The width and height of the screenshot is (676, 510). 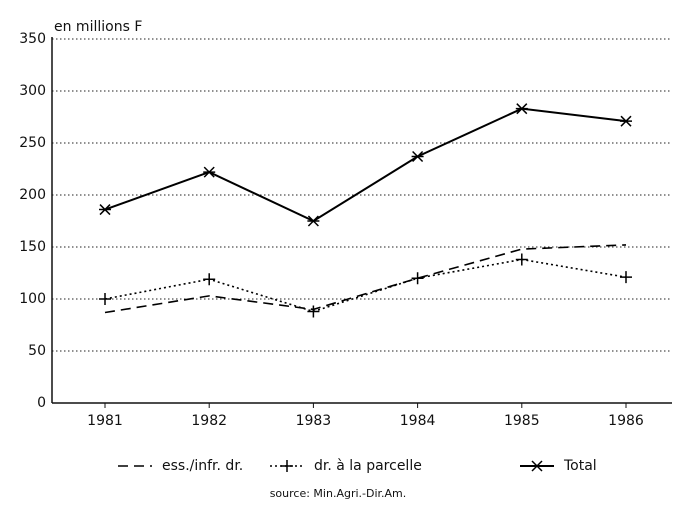 I want to click on x-tick-label: 1982, so click(x=209, y=421).